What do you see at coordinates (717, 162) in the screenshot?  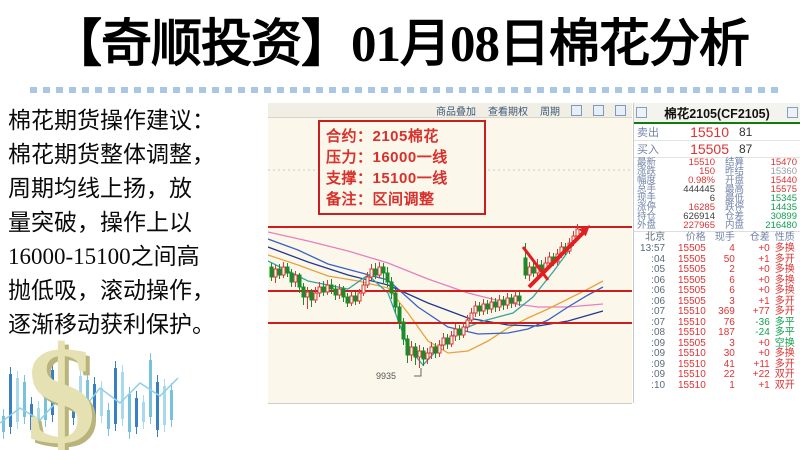 I see `info-row: 最新 15510 结算 15470` at bounding box center [717, 162].